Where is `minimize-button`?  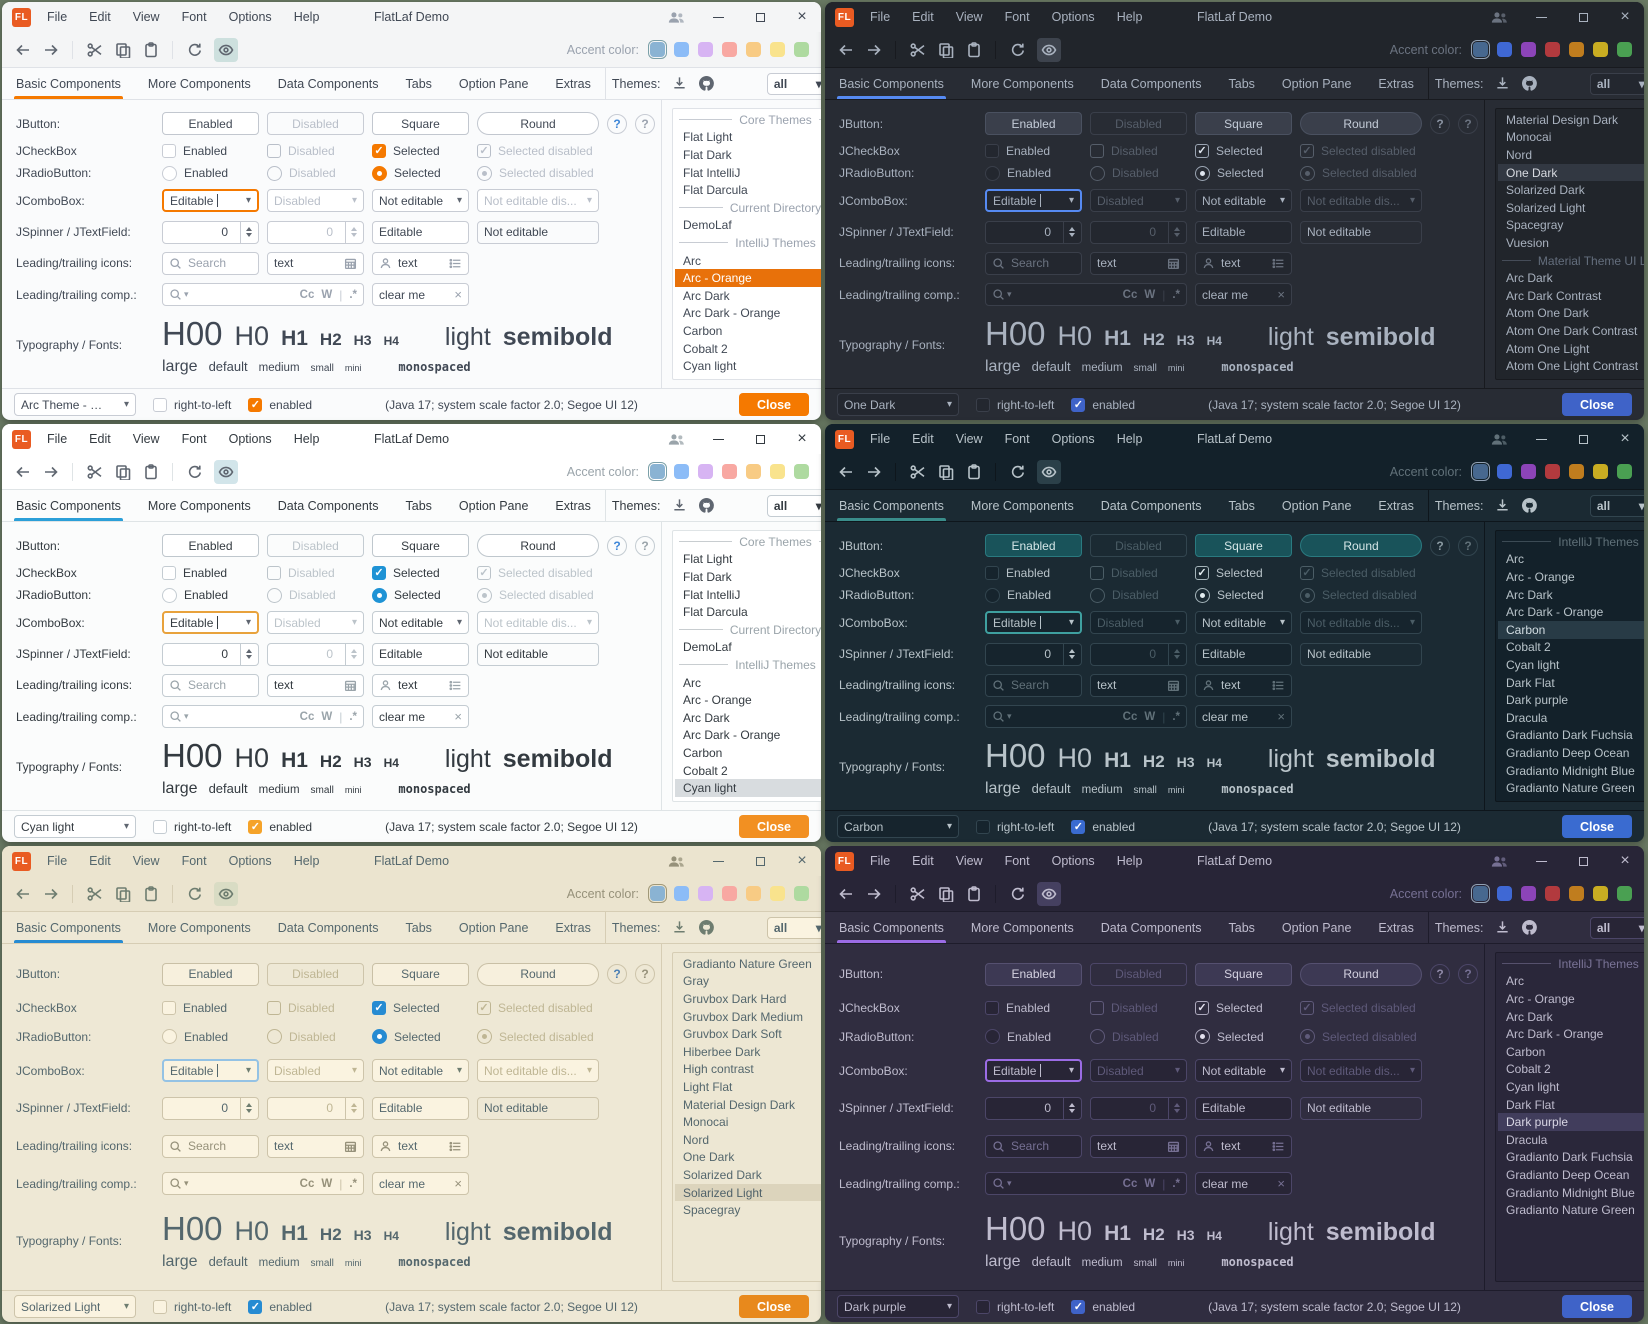 minimize-button is located at coordinates (1541, 17).